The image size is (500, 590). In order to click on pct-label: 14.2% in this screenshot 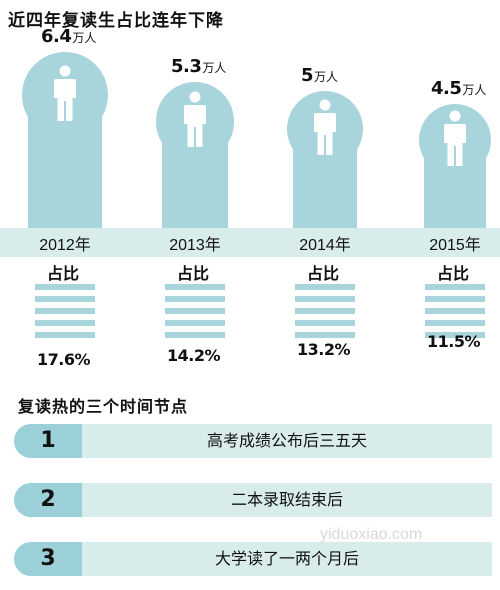, I will do `click(194, 355)`.